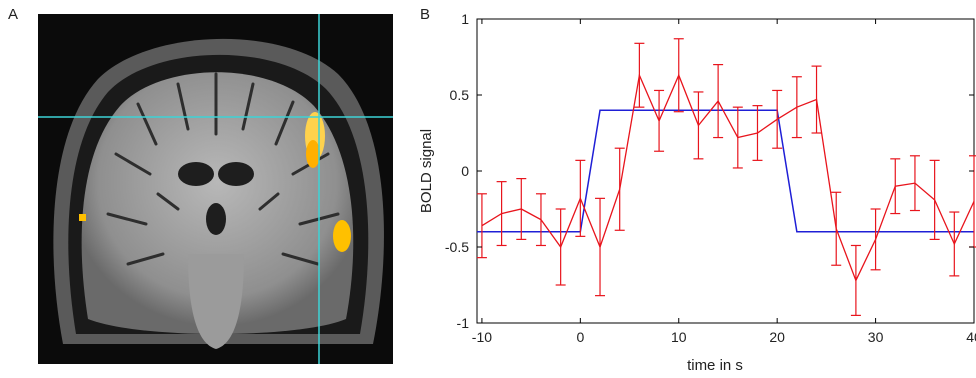 Image resolution: width=976 pixels, height=378 pixels. What do you see at coordinates (216, 301) in the screenshot?
I see `brainstem` at bounding box center [216, 301].